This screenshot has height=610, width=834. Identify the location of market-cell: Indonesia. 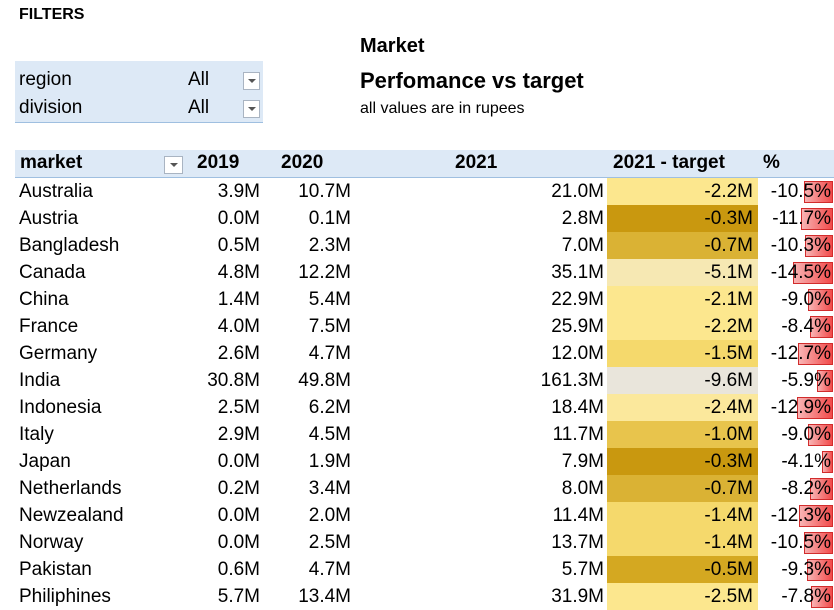
(60, 407).